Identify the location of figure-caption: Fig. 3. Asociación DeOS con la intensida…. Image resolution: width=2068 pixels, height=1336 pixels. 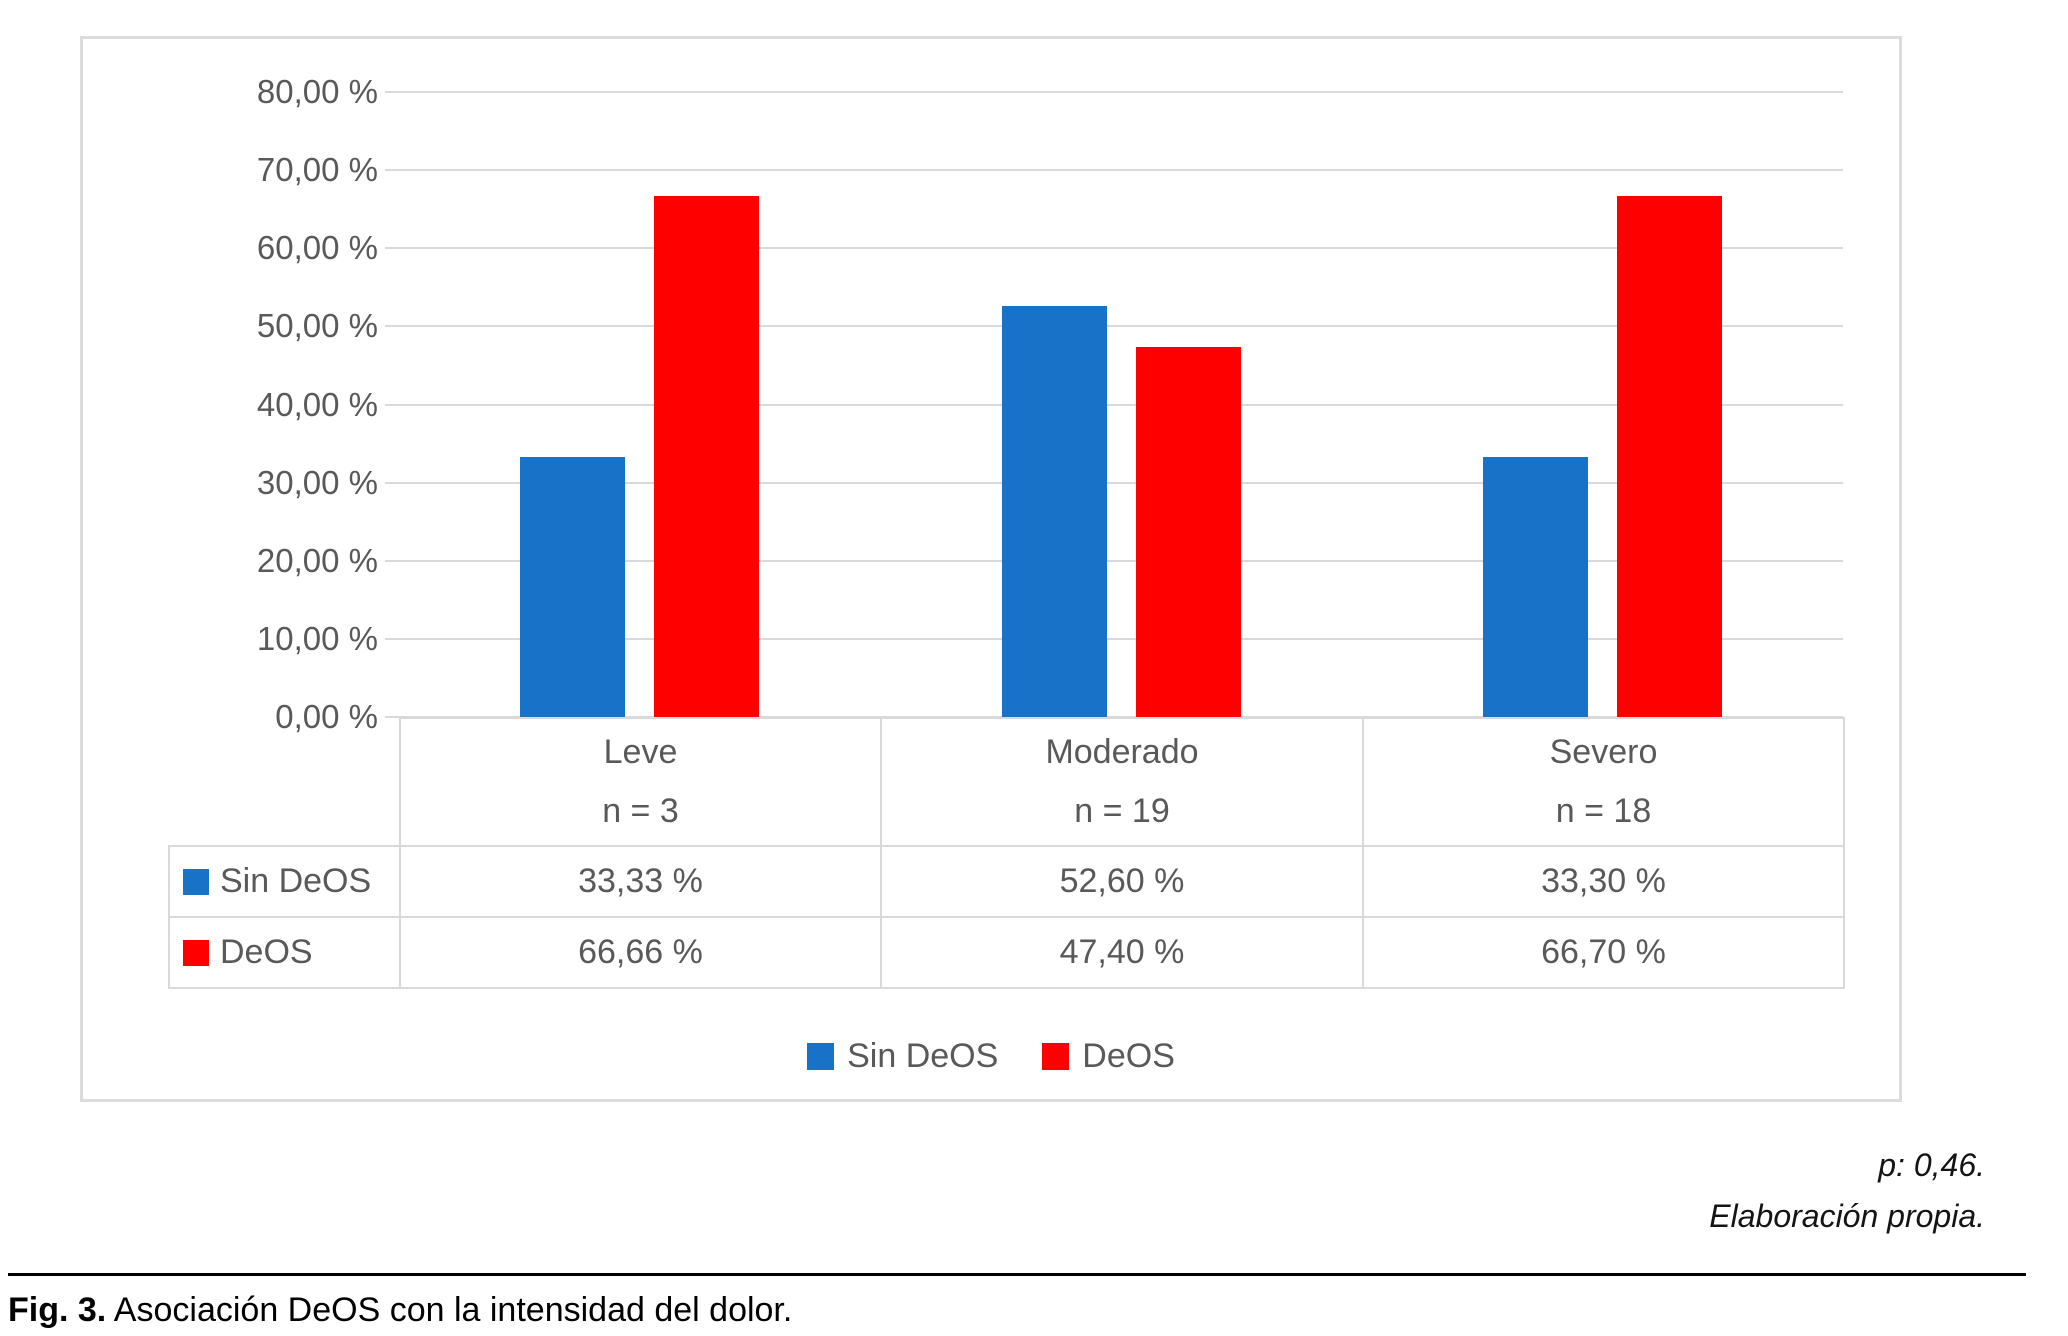
(400, 1310).